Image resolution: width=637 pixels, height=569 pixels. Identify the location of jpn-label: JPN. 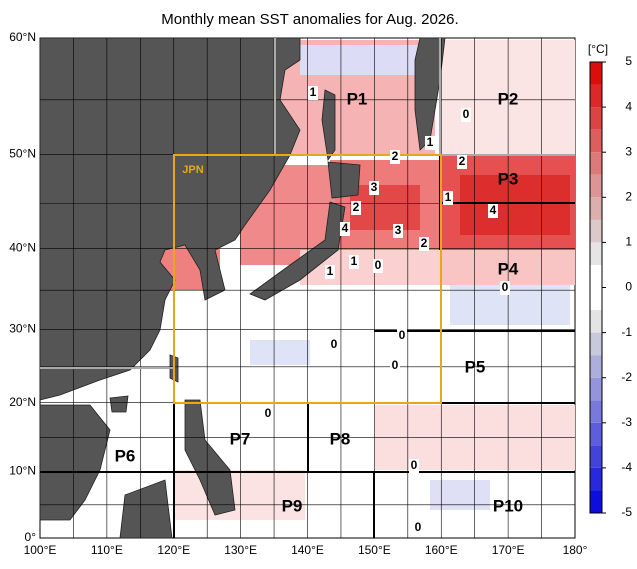
(192, 170).